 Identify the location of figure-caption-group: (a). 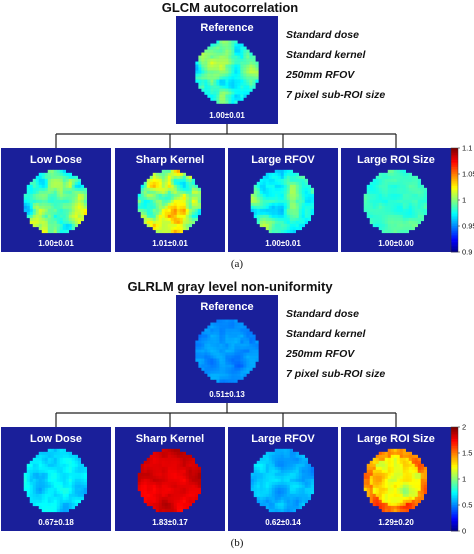
(237, 264).